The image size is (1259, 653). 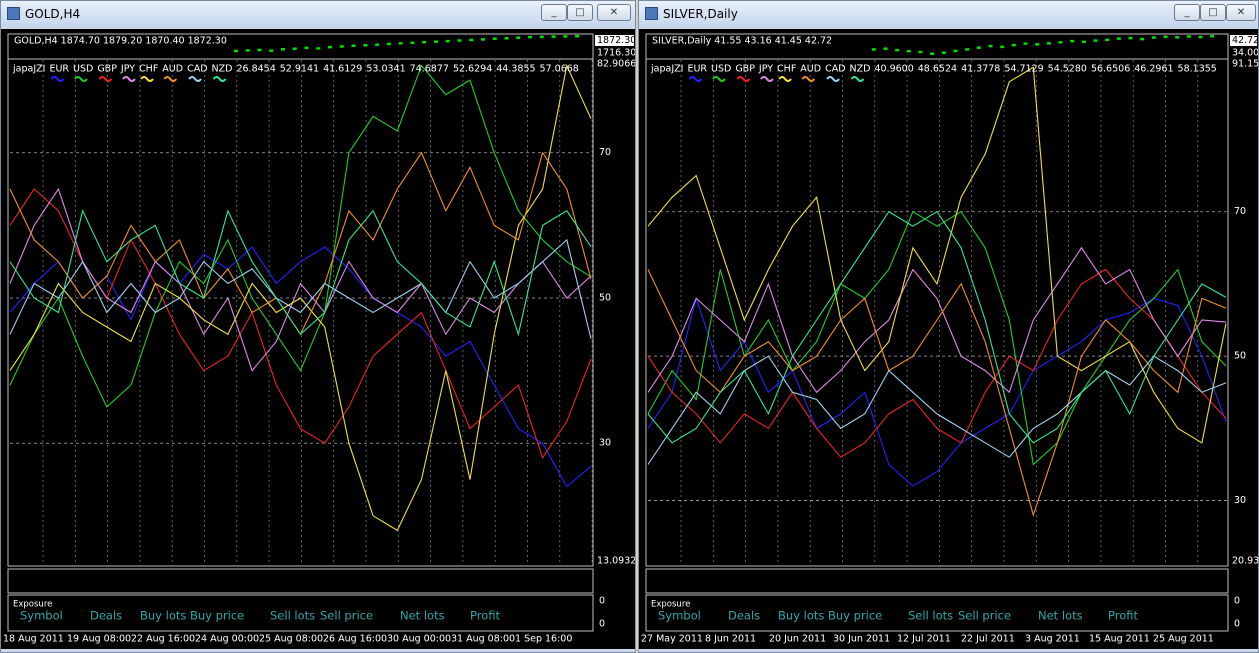 What do you see at coordinates (83, 69) in the screenshot?
I see `legend-label: USD` at bounding box center [83, 69].